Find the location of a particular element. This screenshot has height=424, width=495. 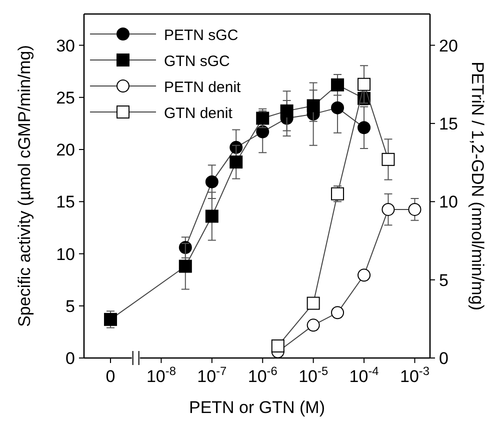

y-tick-label: 15 is located at coordinates (65, 202).